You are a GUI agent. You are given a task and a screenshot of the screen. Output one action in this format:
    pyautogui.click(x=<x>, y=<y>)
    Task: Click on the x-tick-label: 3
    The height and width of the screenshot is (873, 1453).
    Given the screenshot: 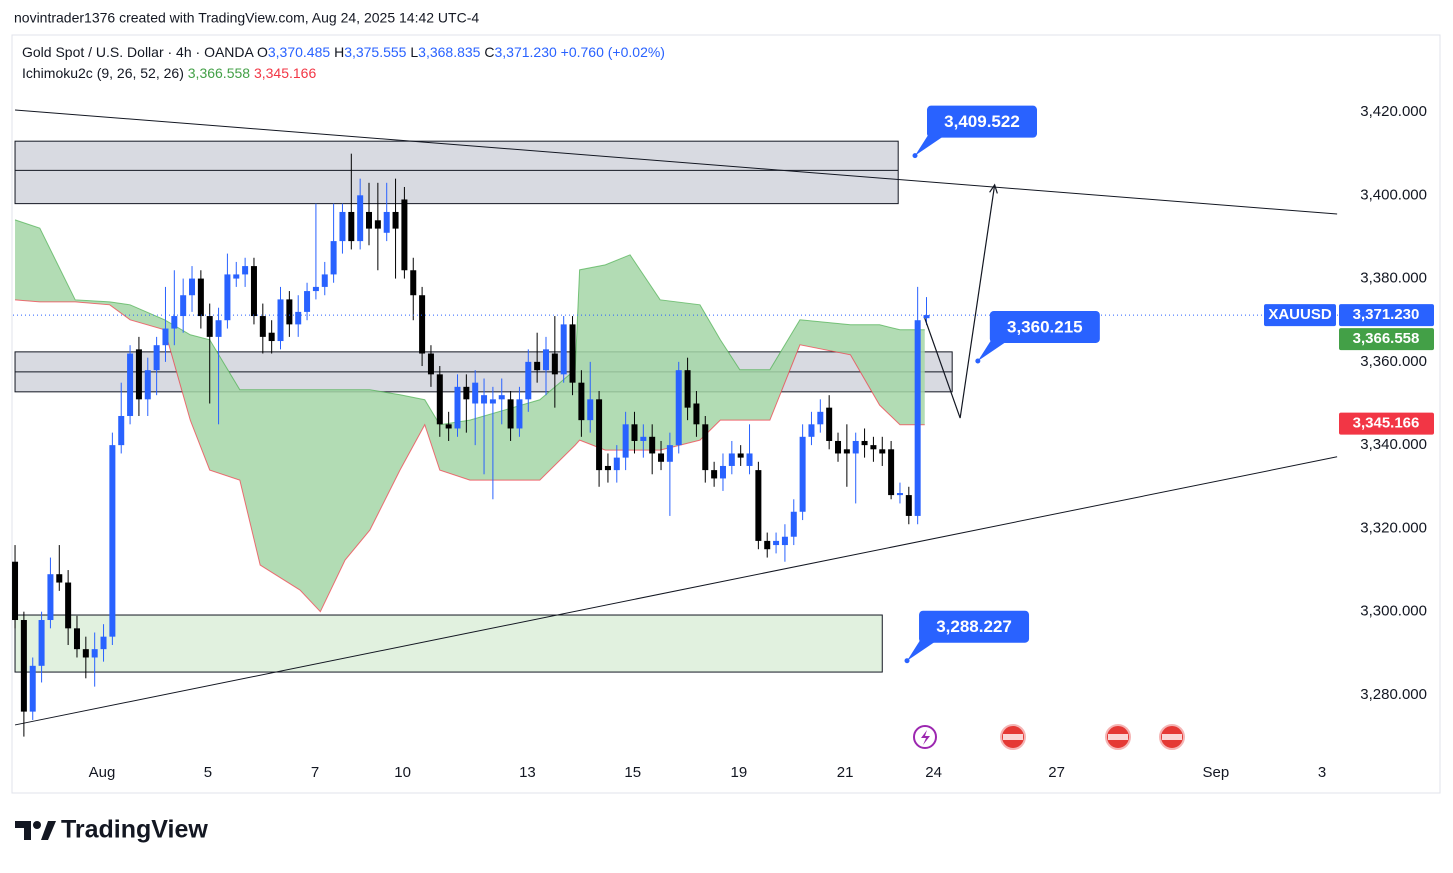 What is the action you would take?
    pyautogui.click(x=1322, y=772)
    